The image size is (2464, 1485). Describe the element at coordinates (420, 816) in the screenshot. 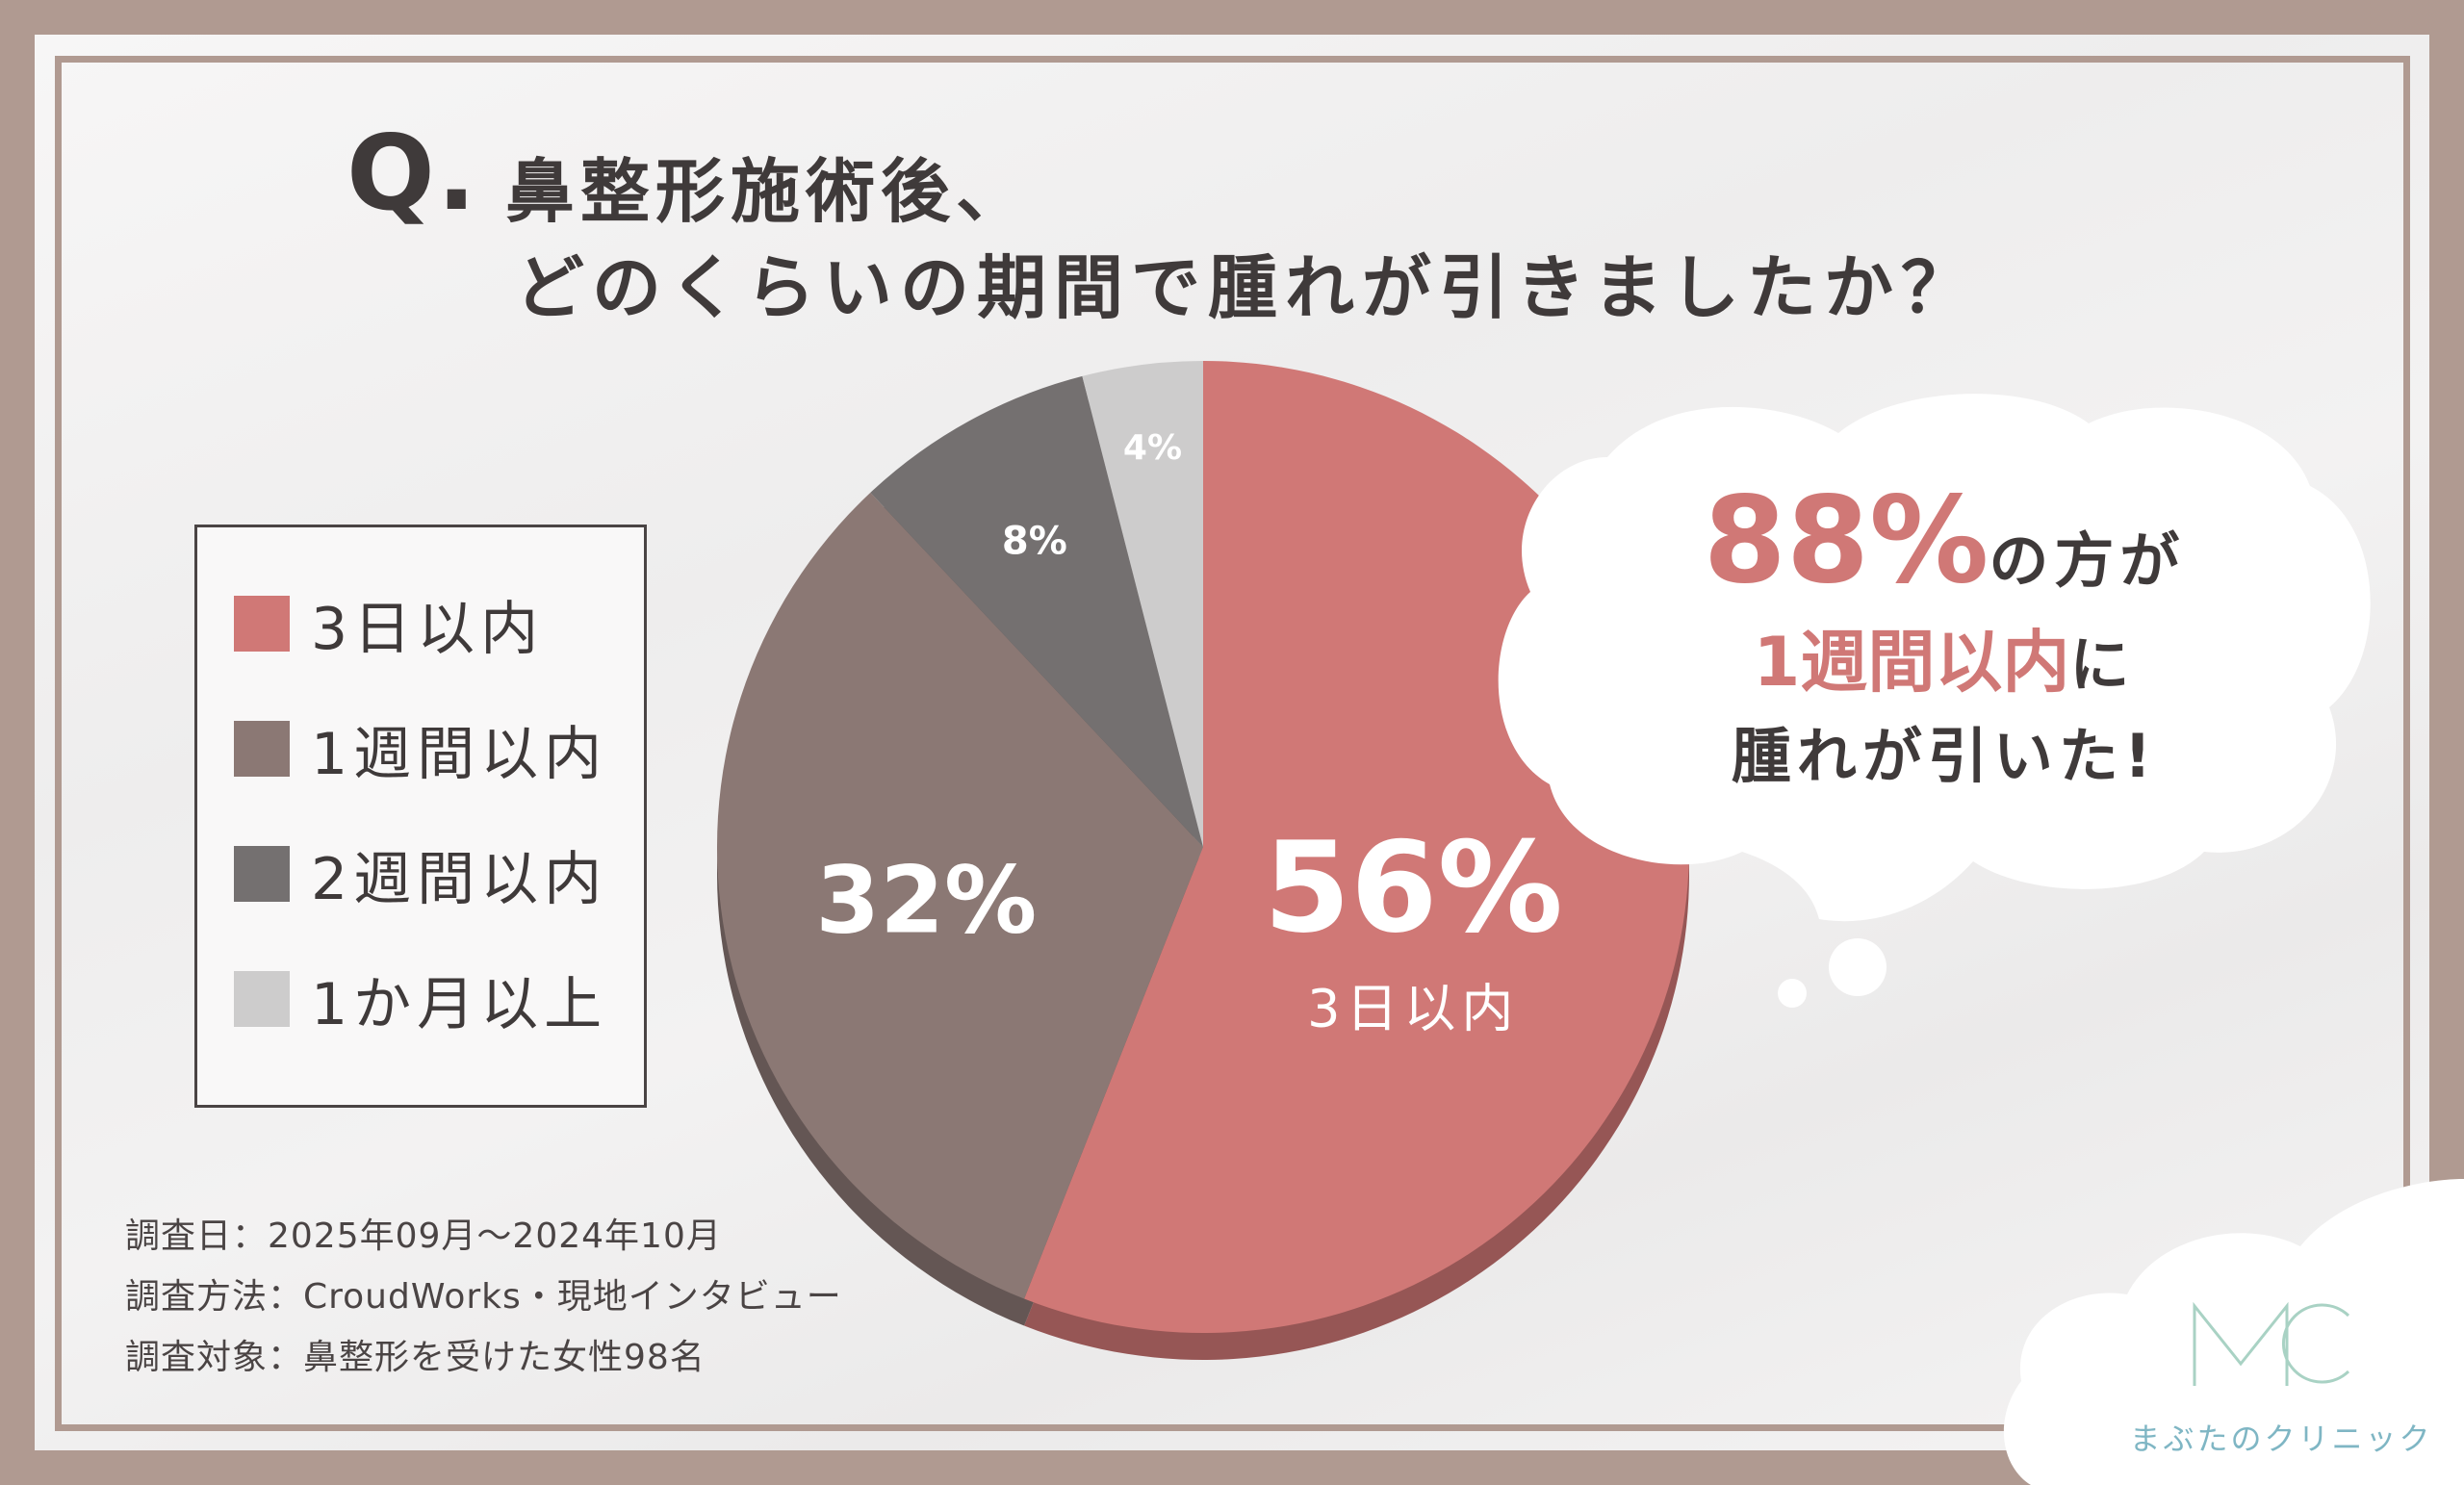

I see `legend: 3日以内 1週間以内 2週間以内 1か月以上` at that location.